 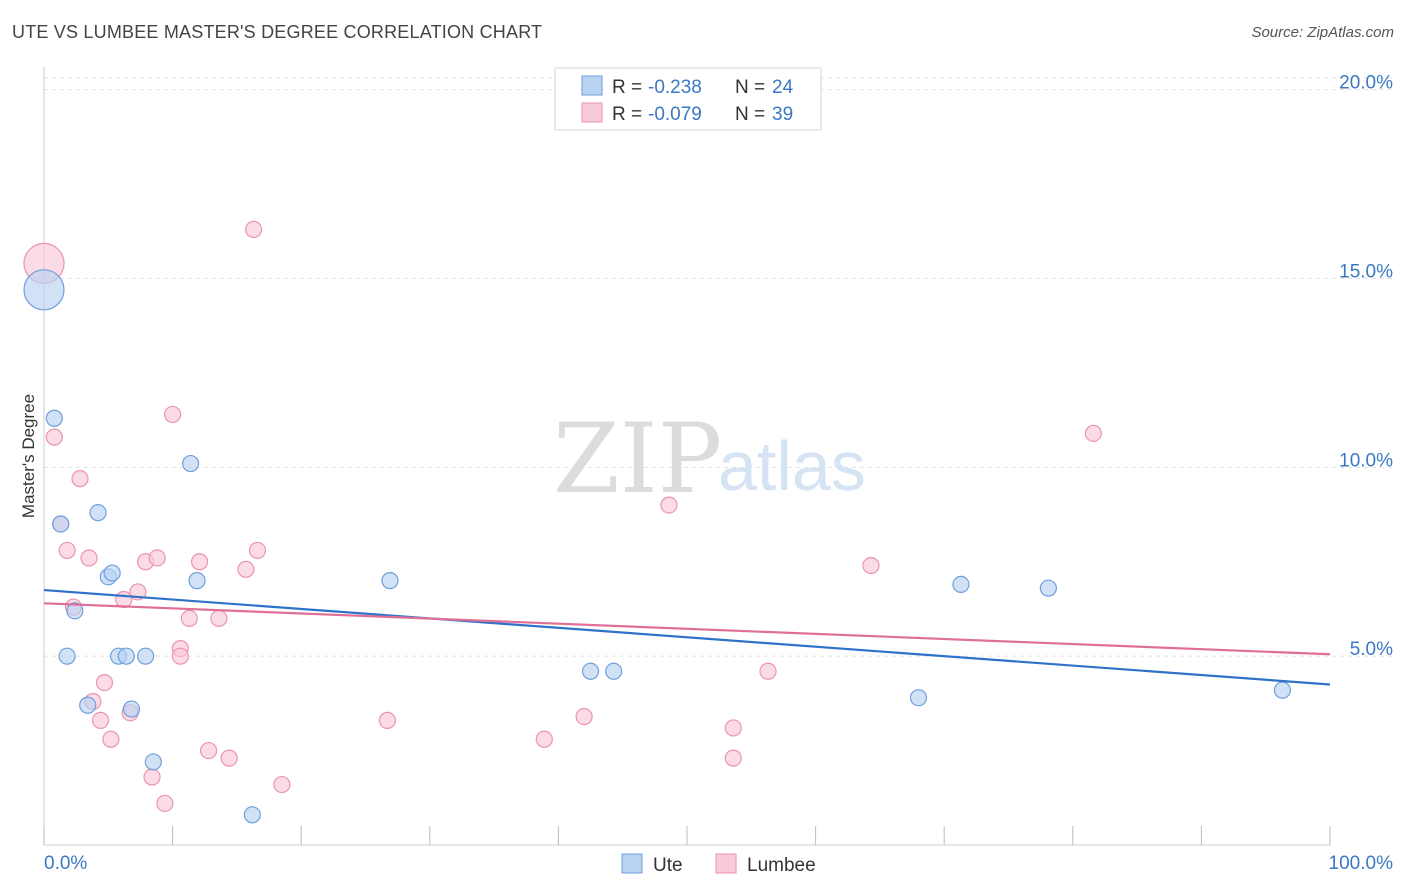 I want to click on lumbee-r-value: -0.079, so click(x=675, y=114).